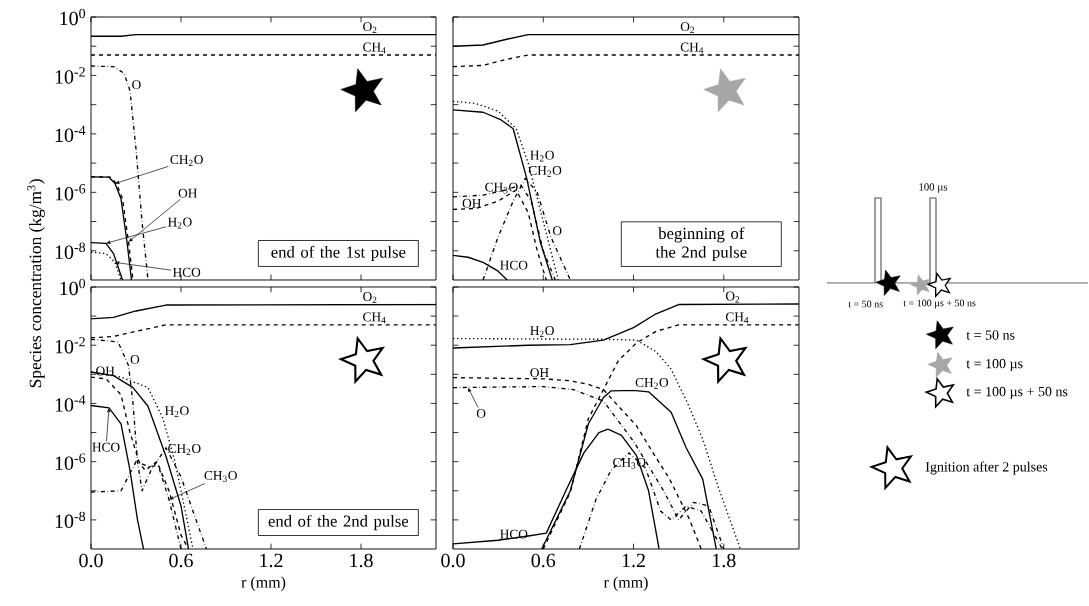 Image resolution: width=1089 pixels, height=606 pixels. What do you see at coordinates (701, 244) in the screenshot?
I see `annotation: beginning of the 2nd pulse` at bounding box center [701, 244].